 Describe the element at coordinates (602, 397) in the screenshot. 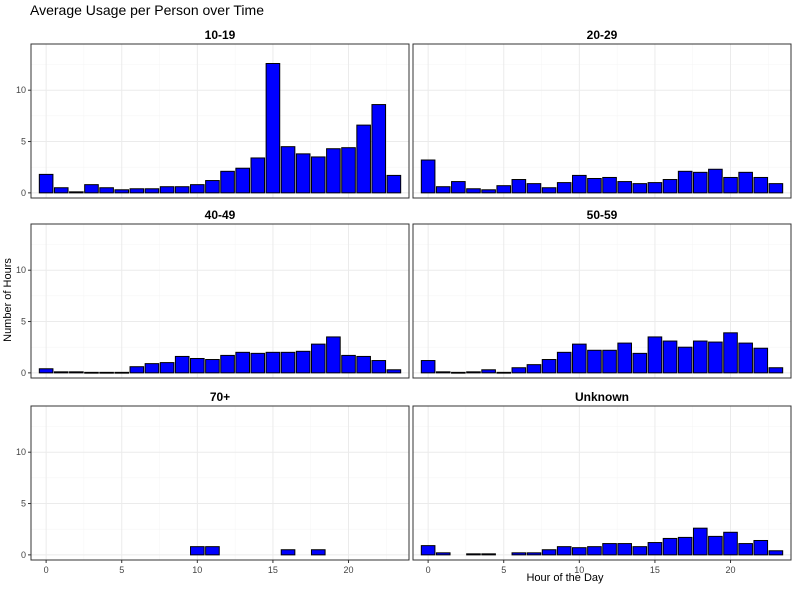

I see `panel-strip-label: Unknown` at that location.